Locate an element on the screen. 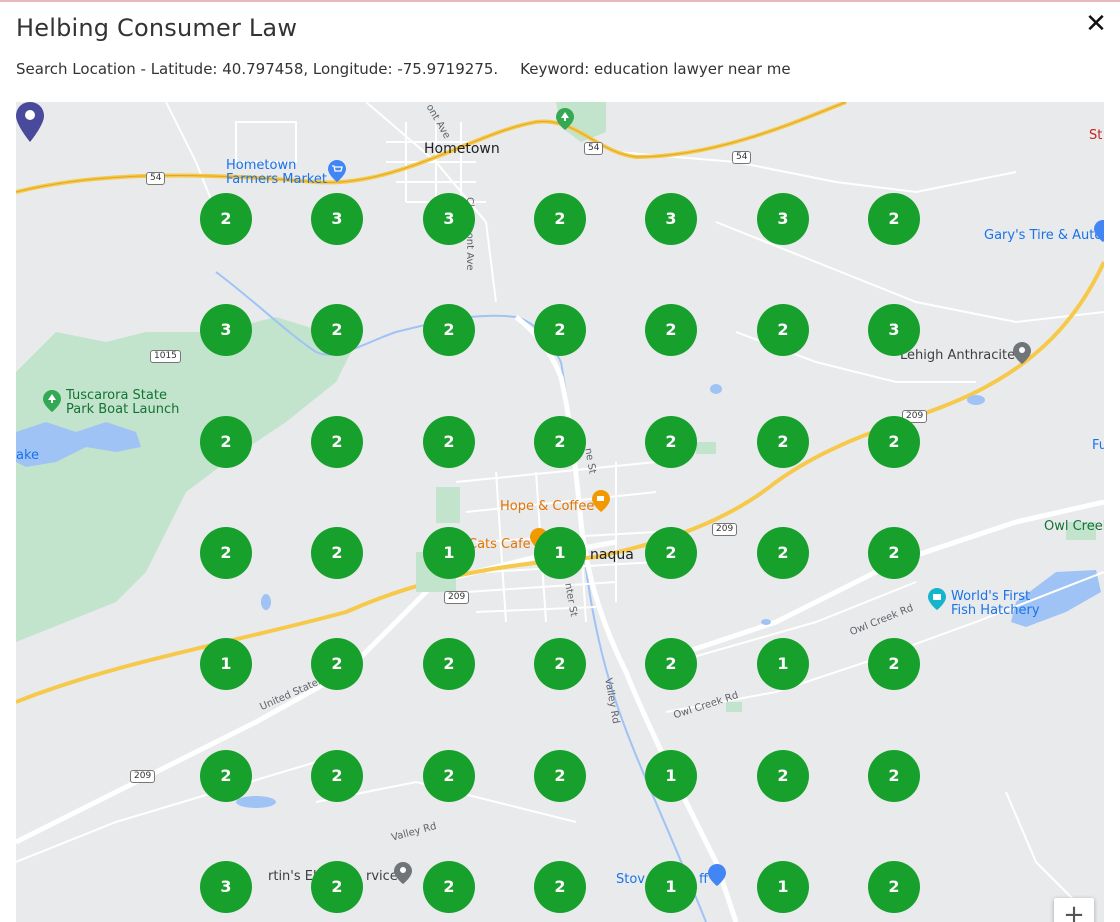 This screenshot has height=922, width=1120. rank-marker-r6-c2: 2 is located at coordinates (337, 776).